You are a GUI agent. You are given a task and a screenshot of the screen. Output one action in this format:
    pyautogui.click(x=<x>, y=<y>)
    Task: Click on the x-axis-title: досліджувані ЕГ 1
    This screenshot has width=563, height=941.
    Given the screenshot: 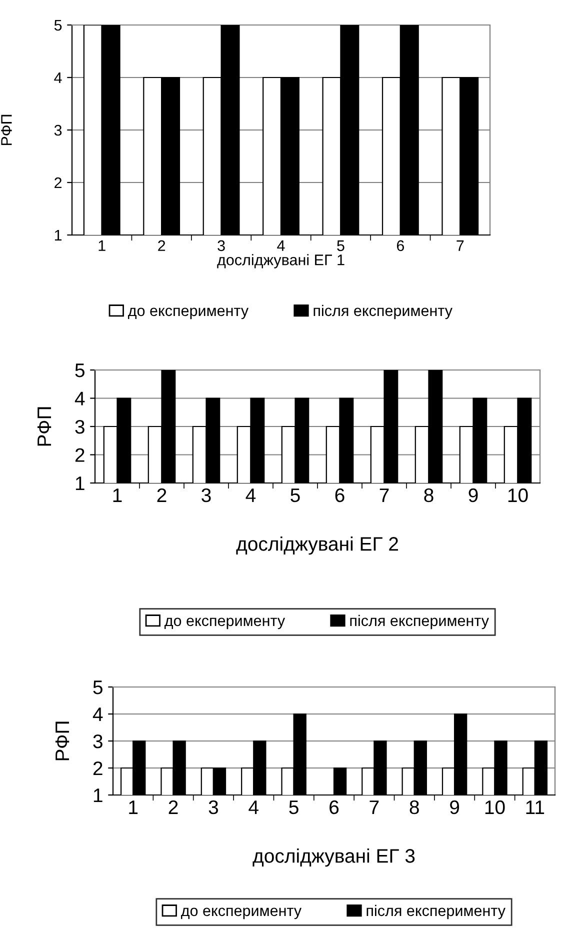 What is the action you would take?
    pyautogui.click(x=280, y=261)
    